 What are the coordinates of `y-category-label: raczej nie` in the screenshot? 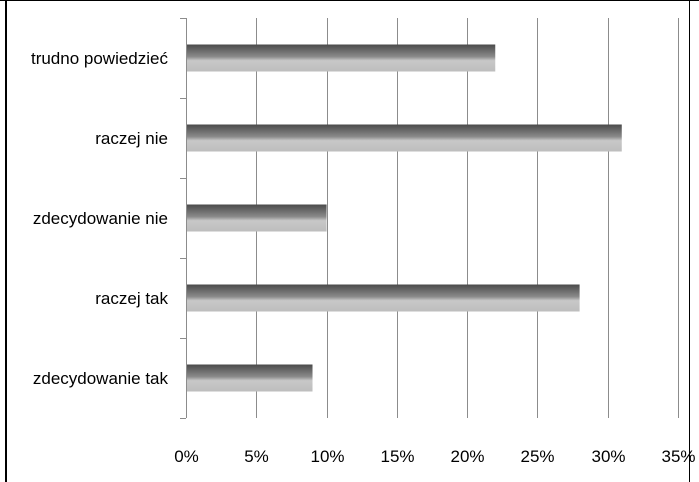 It's located at (131, 138).